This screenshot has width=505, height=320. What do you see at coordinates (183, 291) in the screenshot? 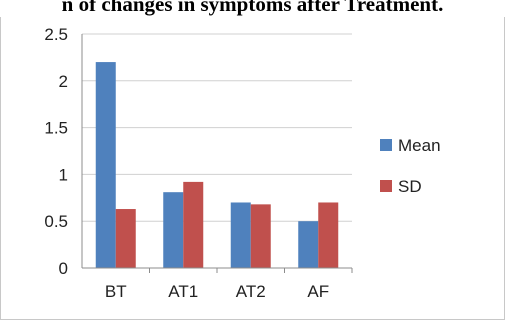
I see `x-tick-label: AT1` at bounding box center [183, 291].